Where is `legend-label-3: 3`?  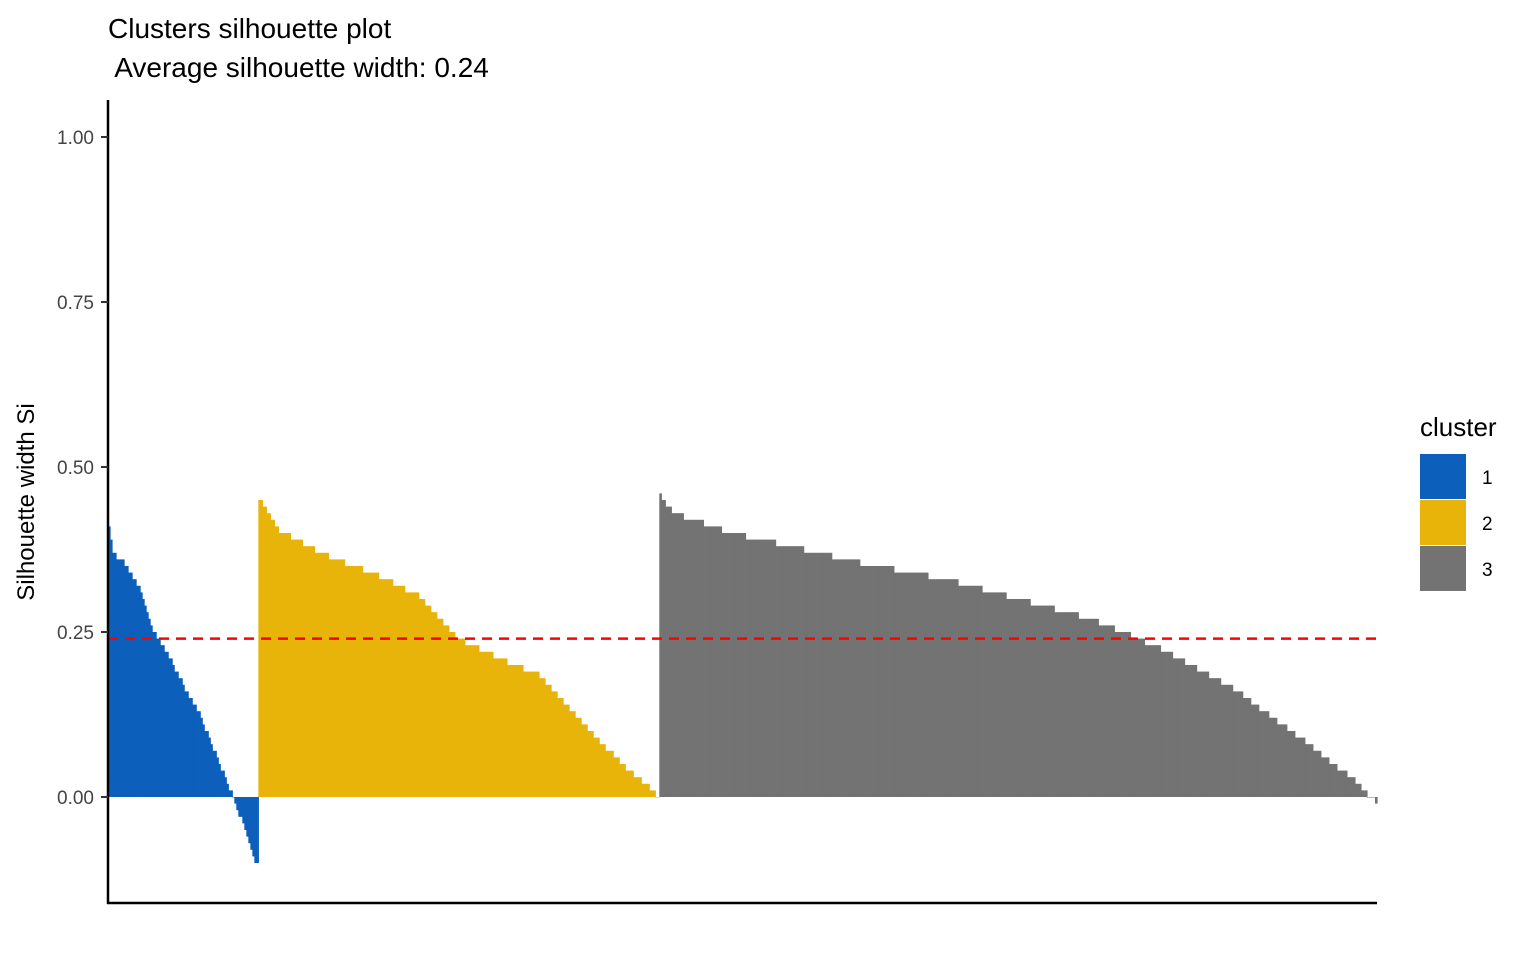 legend-label-3: 3 is located at coordinates (1487, 570).